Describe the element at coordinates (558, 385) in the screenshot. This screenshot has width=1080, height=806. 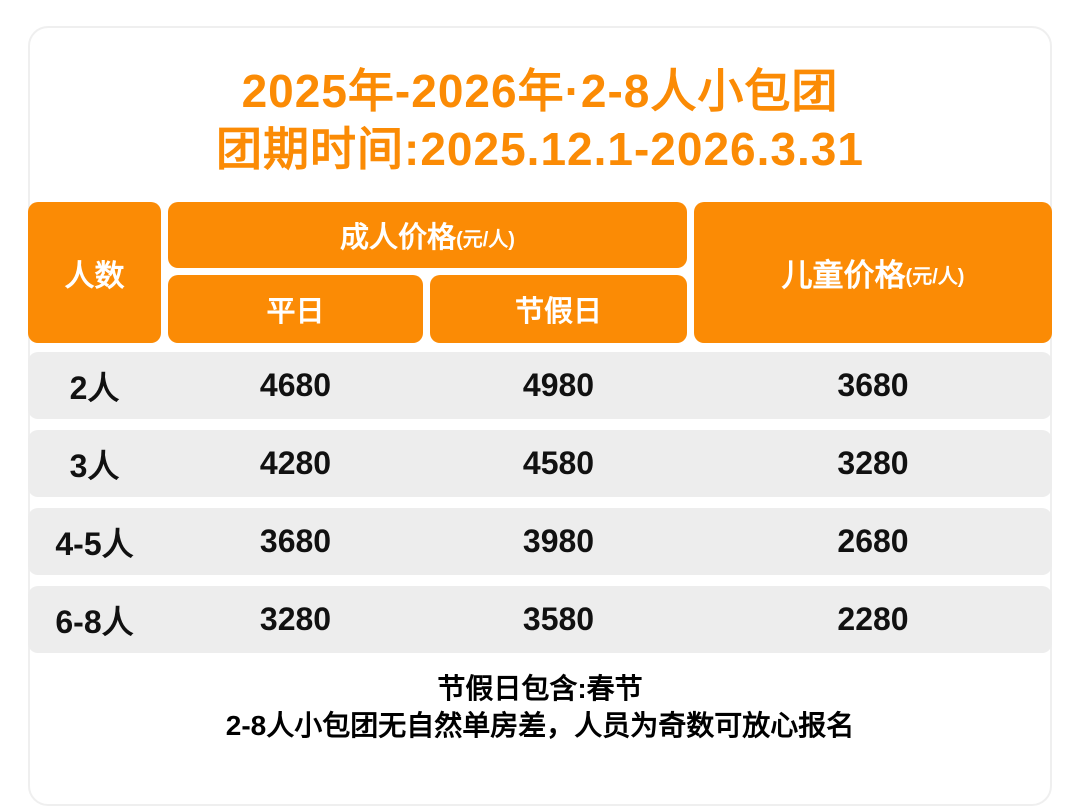
I see `cell-holiday-price: 4980` at that location.